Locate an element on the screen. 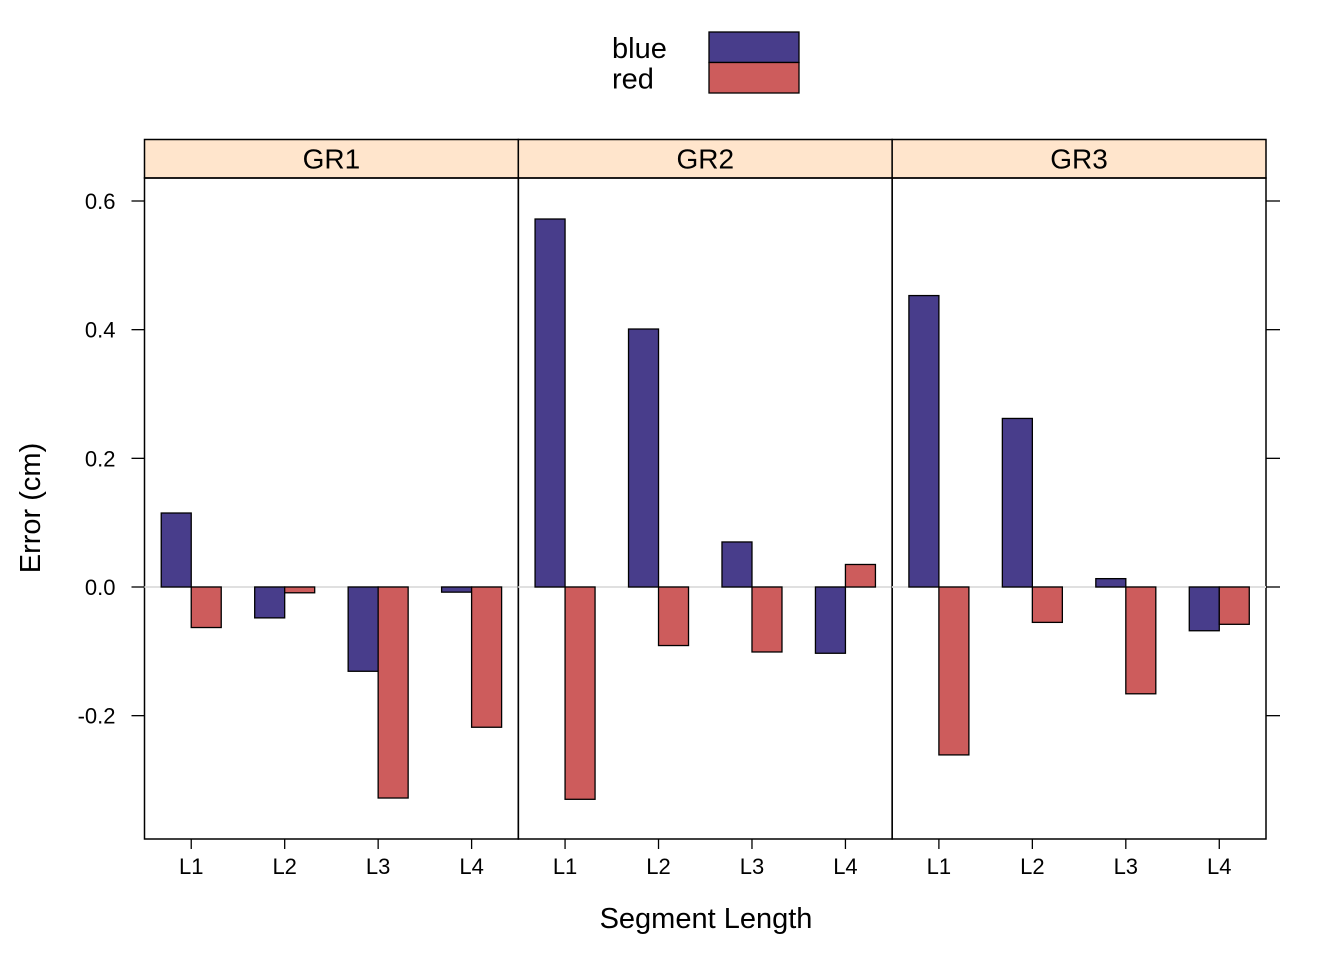 The image size is (1344, 960). y-tick-label: 0.4 is located at coordinates (100, 330).